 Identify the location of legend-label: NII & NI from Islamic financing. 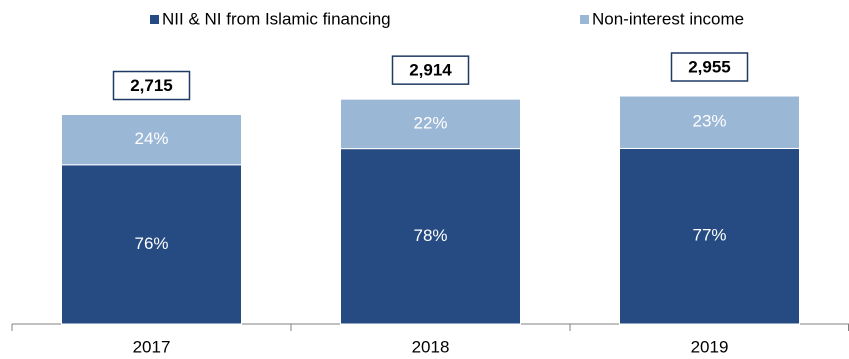
(276, 18).